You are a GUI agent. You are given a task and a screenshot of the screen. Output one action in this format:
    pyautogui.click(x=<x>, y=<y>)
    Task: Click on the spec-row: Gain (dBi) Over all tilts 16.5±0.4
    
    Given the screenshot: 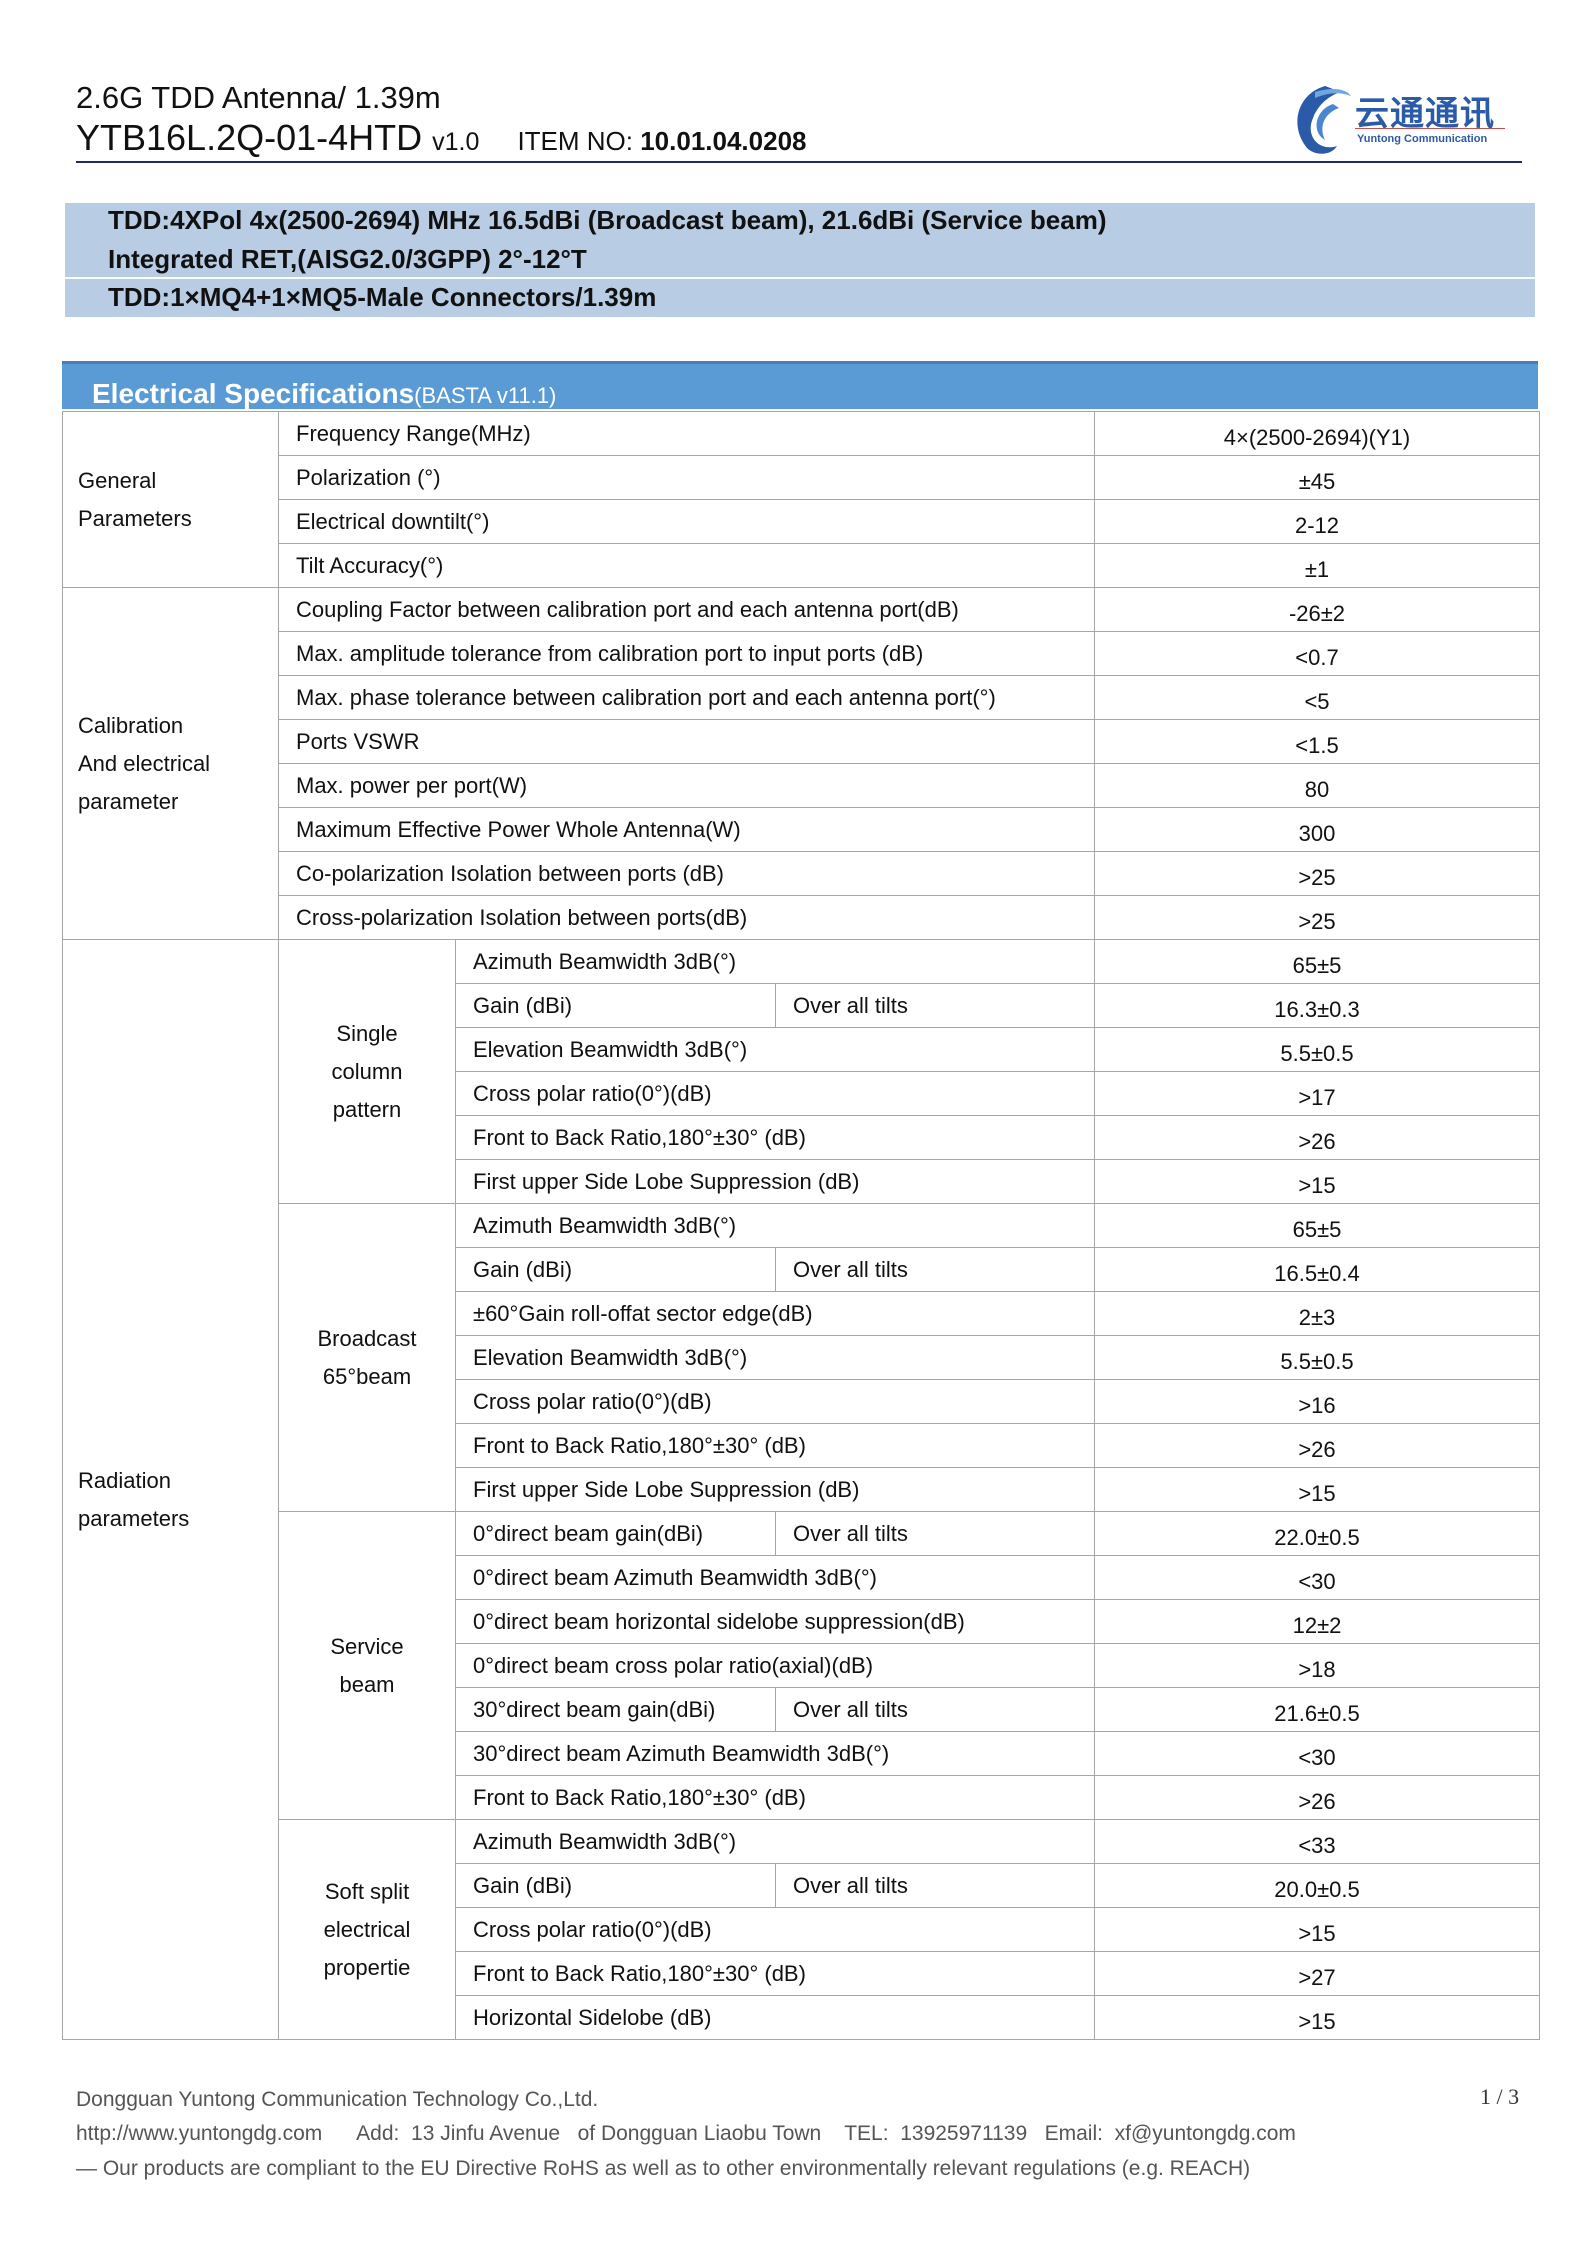 What is the action you would take?
    pyautogui.click(x=801, y=1269)
    